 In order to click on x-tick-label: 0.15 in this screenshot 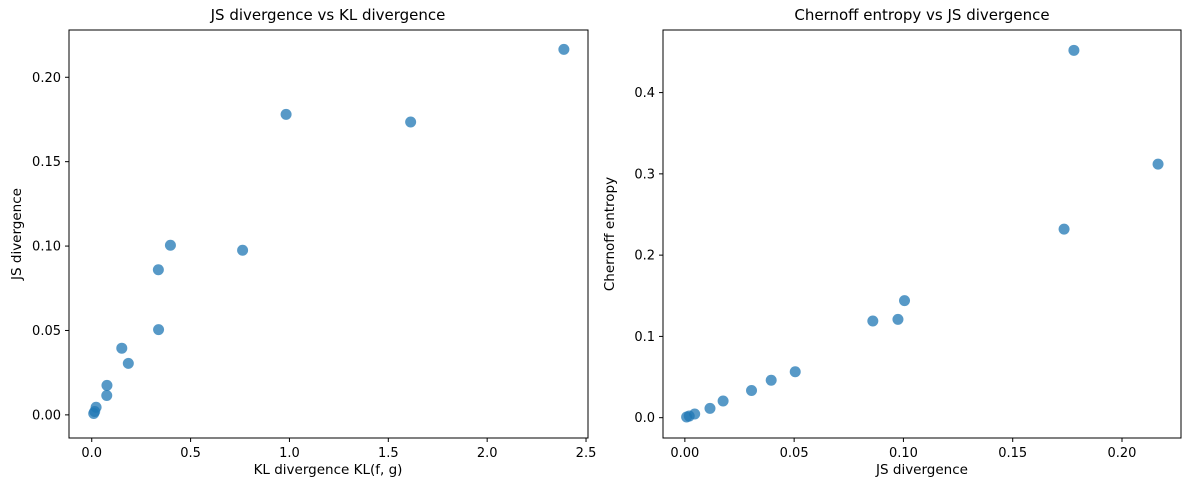, I will do `click(1012, 453)`.